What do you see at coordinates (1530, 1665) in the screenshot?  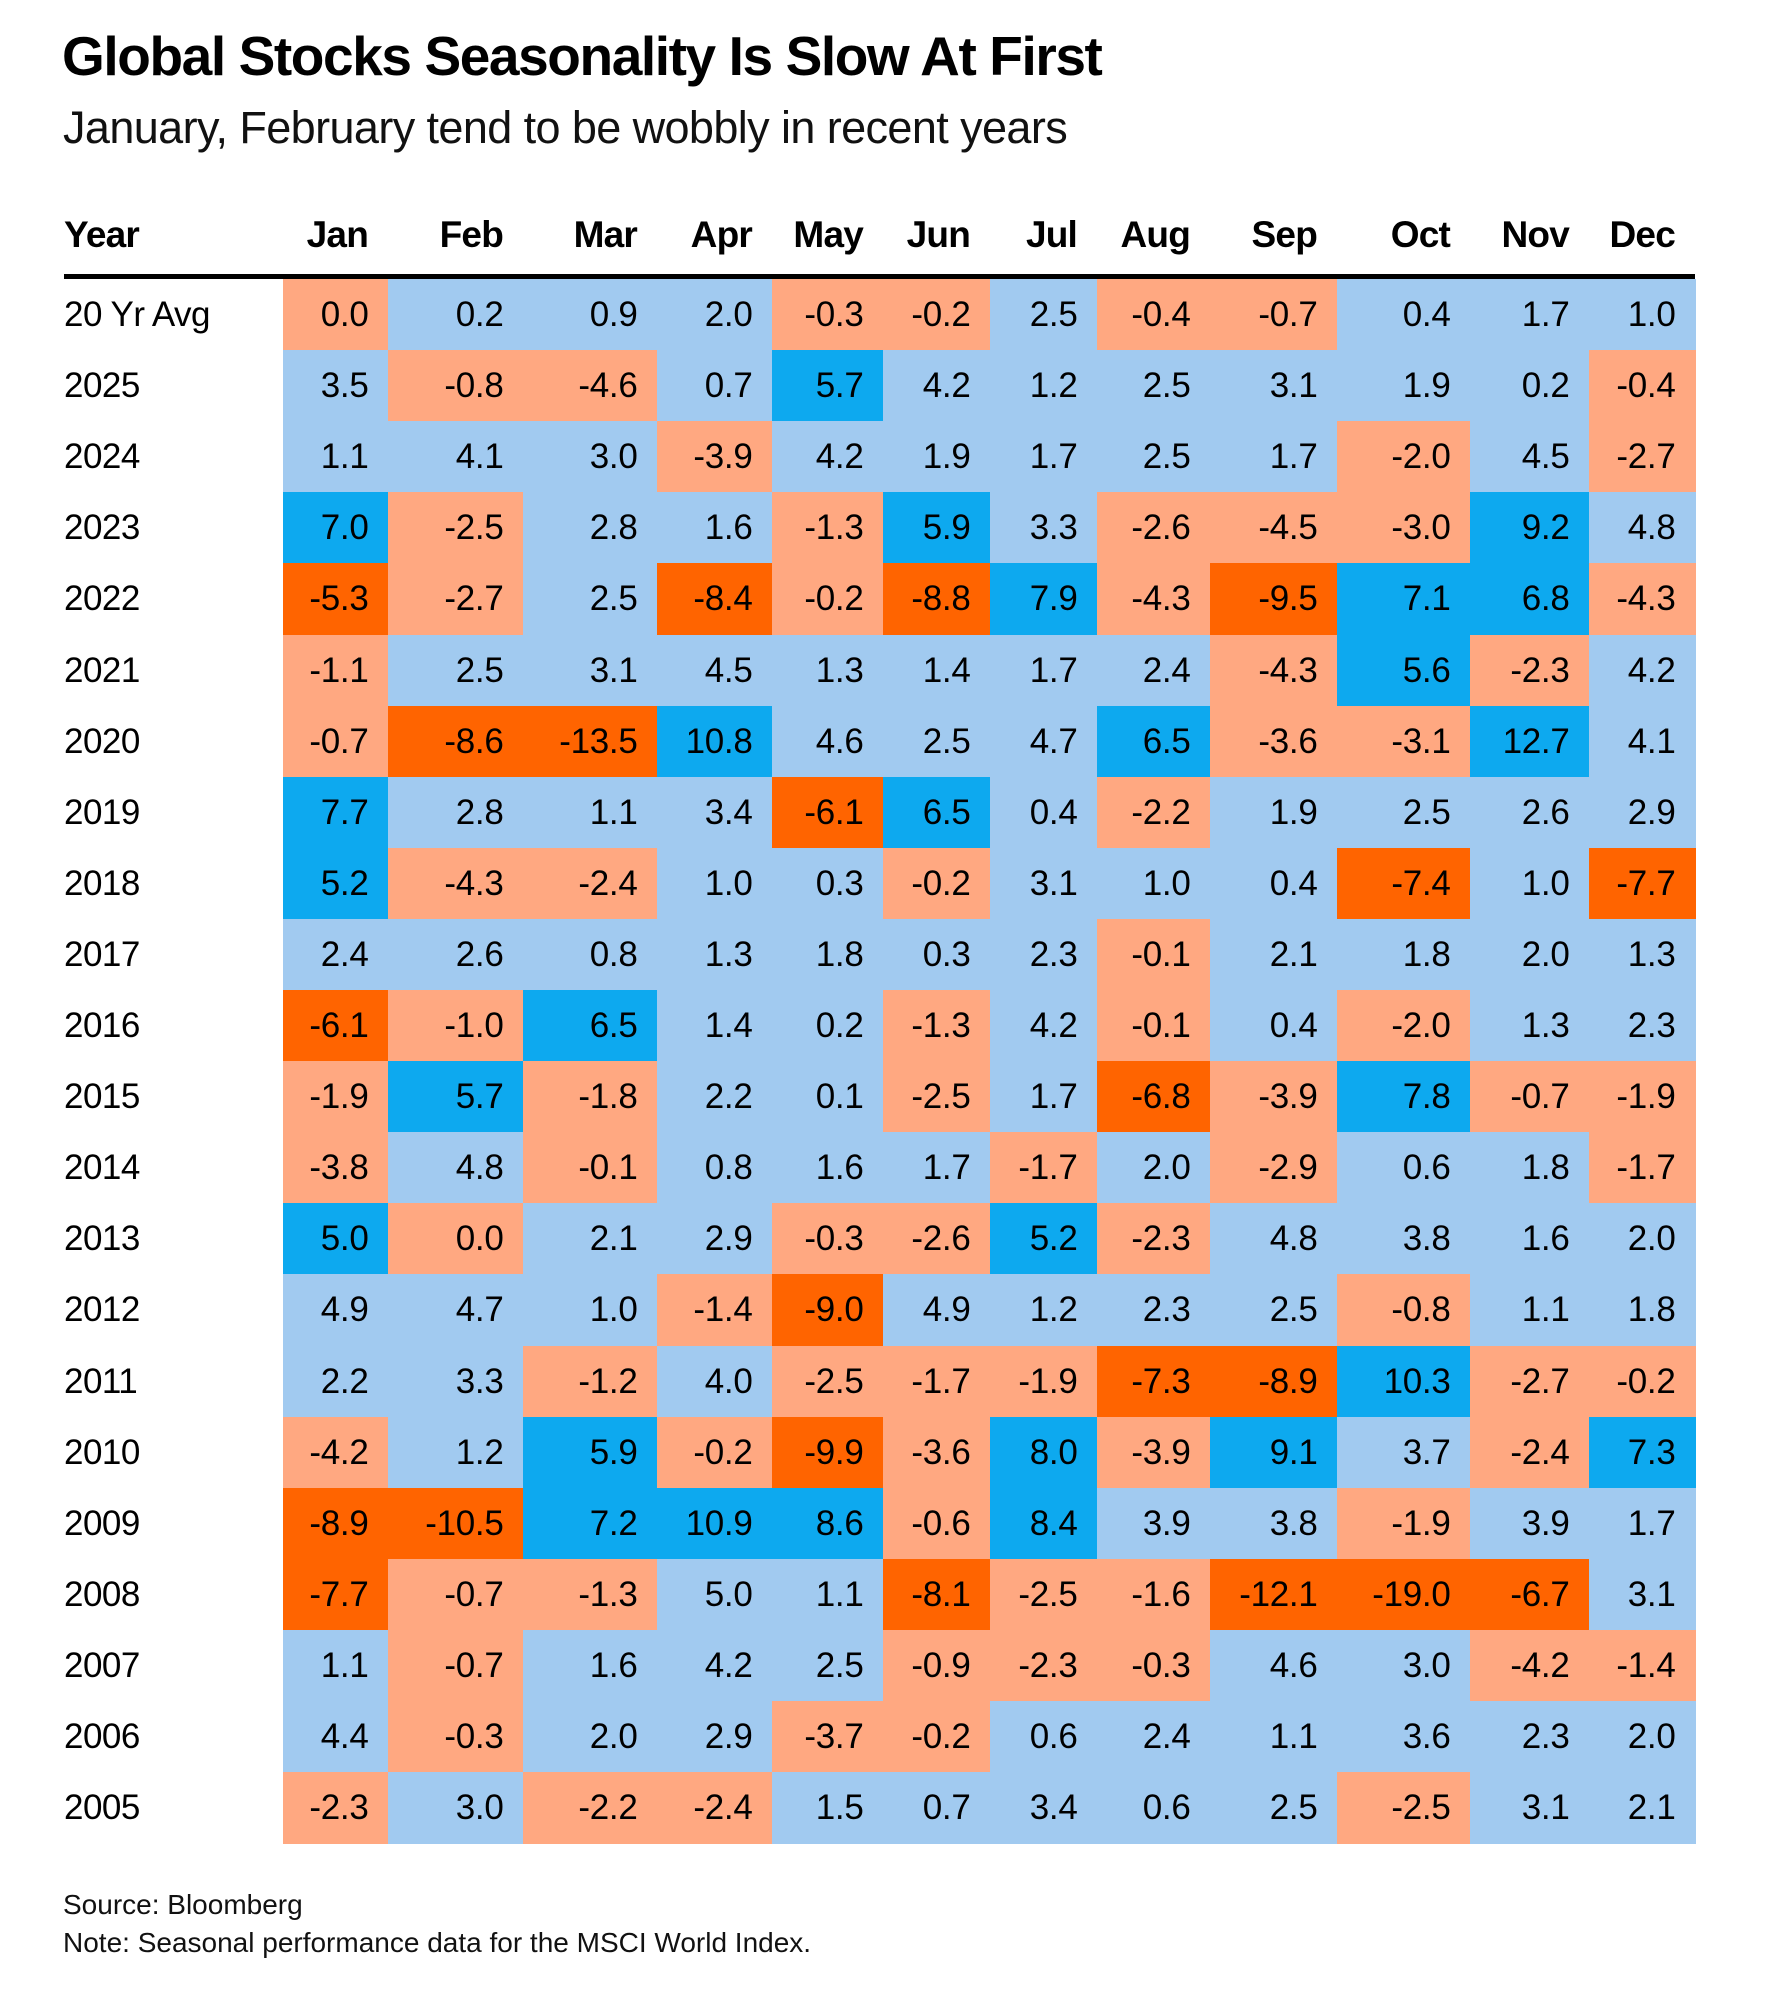 I see `heatmap-cell: -4.2` at bounding box center [1530, 1665].